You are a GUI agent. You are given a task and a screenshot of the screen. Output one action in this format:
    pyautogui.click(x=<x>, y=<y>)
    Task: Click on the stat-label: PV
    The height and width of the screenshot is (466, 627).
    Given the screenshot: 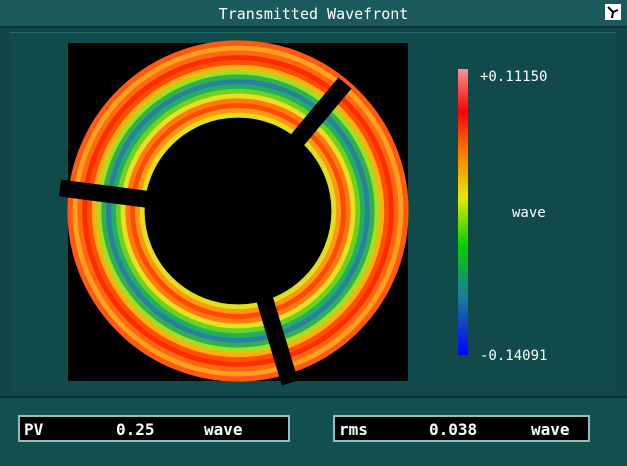 What is the action you would take?
    pyautogui.click(x=34, y=429)
    